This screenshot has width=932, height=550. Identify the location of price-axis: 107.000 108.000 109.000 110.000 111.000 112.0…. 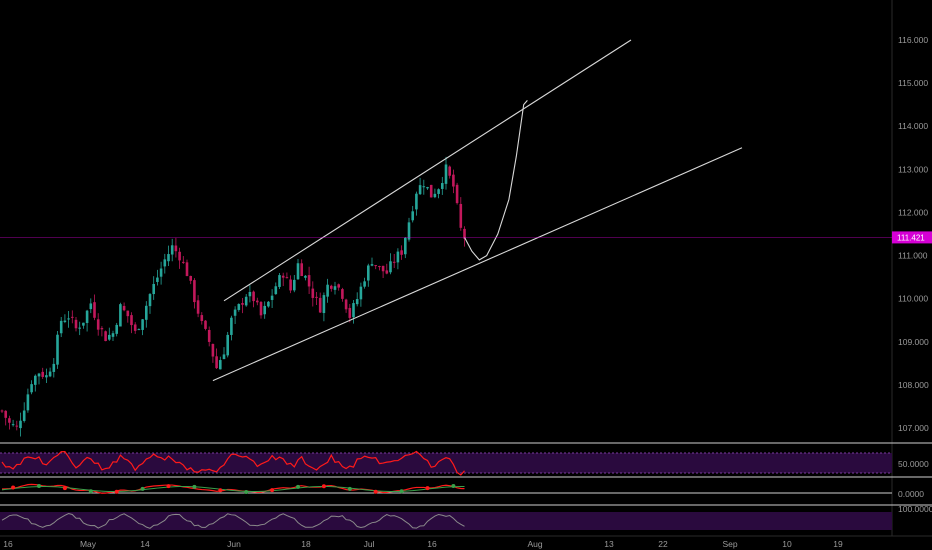
(913, 234).